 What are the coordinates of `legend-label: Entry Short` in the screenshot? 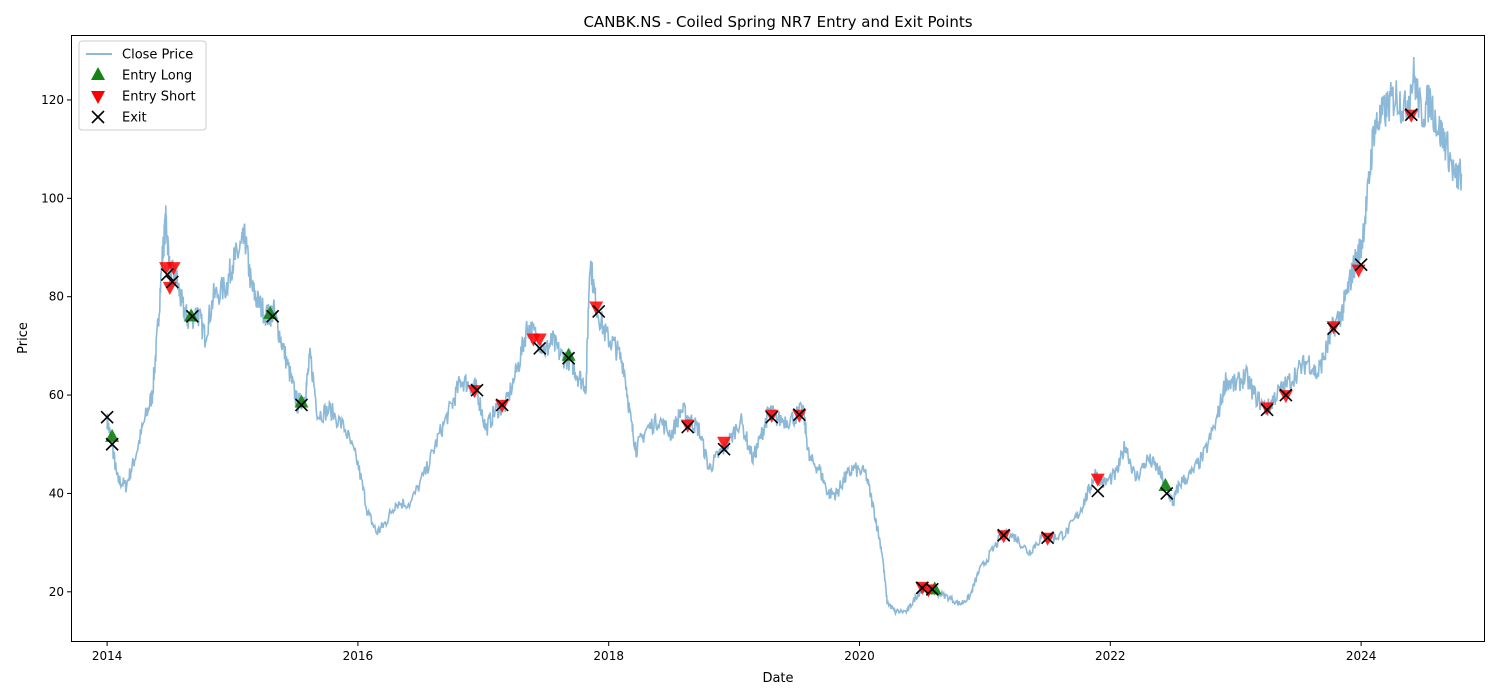 It's located at (159, 97).